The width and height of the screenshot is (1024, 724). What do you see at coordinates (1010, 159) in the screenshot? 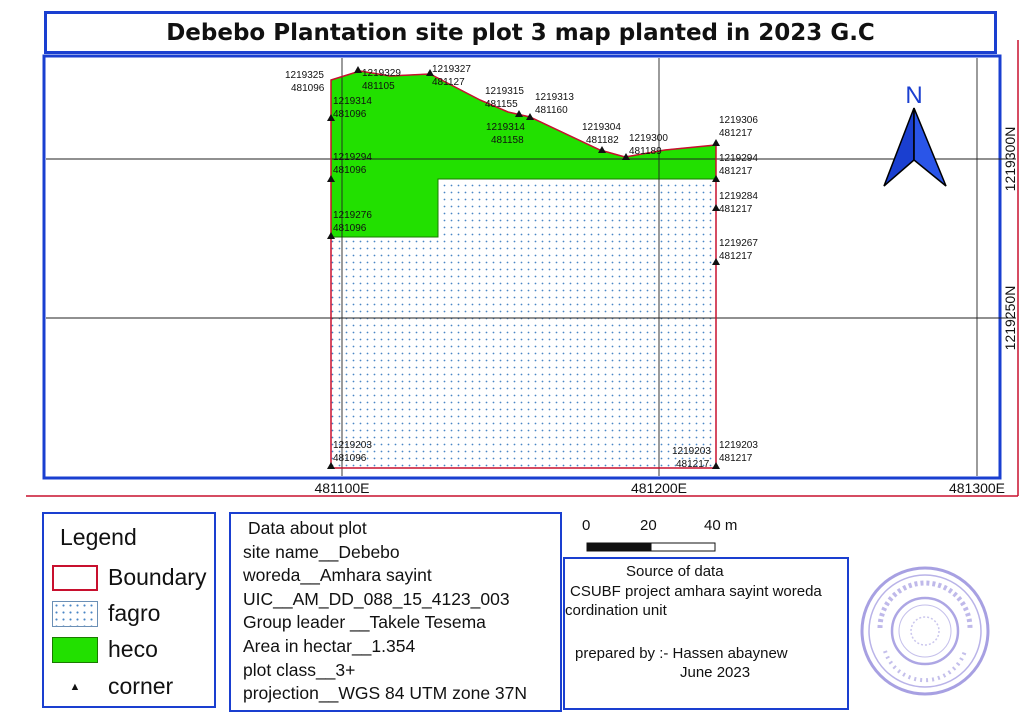
I see `y-tick-label: 1219300N` at bounding box center [1010, 159].